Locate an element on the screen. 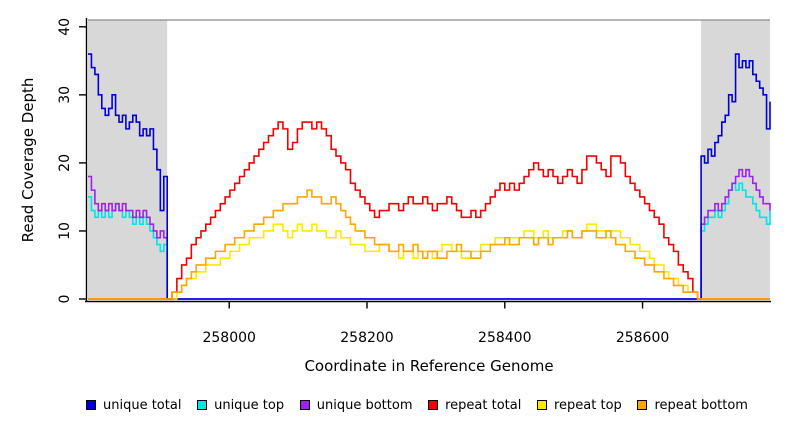 This screenshot has width=792, height=432. legend-label-repeat_top: repeat top is located at coordinates (588, 405).